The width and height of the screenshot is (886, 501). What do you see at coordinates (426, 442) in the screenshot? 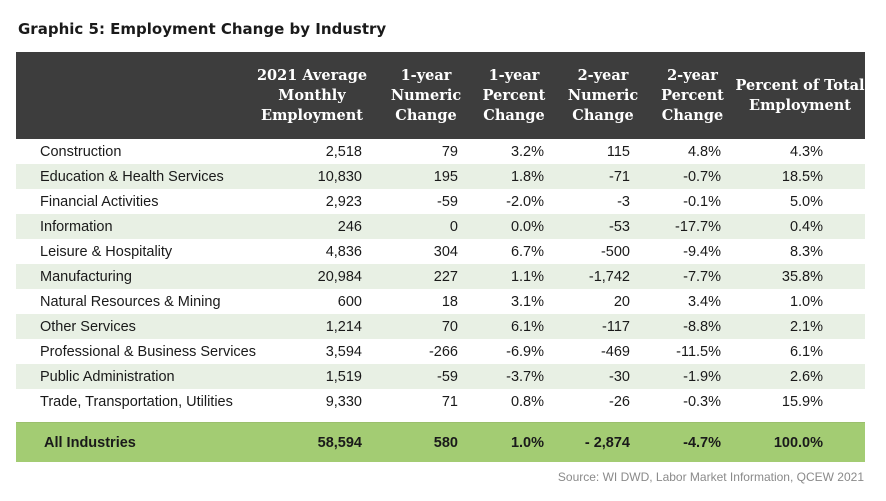
I see `total-1yr-numeric: 580` at bounding box center [426, 442].